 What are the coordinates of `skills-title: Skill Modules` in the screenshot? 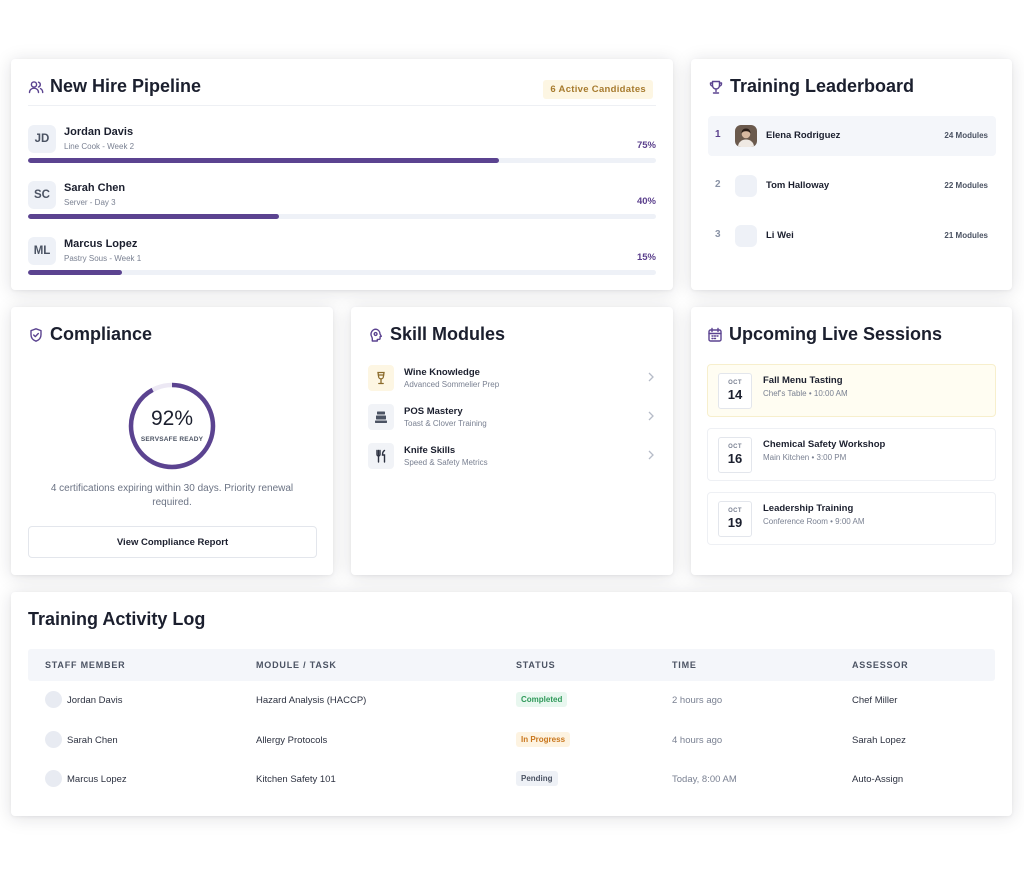 It's located at (436, 334).